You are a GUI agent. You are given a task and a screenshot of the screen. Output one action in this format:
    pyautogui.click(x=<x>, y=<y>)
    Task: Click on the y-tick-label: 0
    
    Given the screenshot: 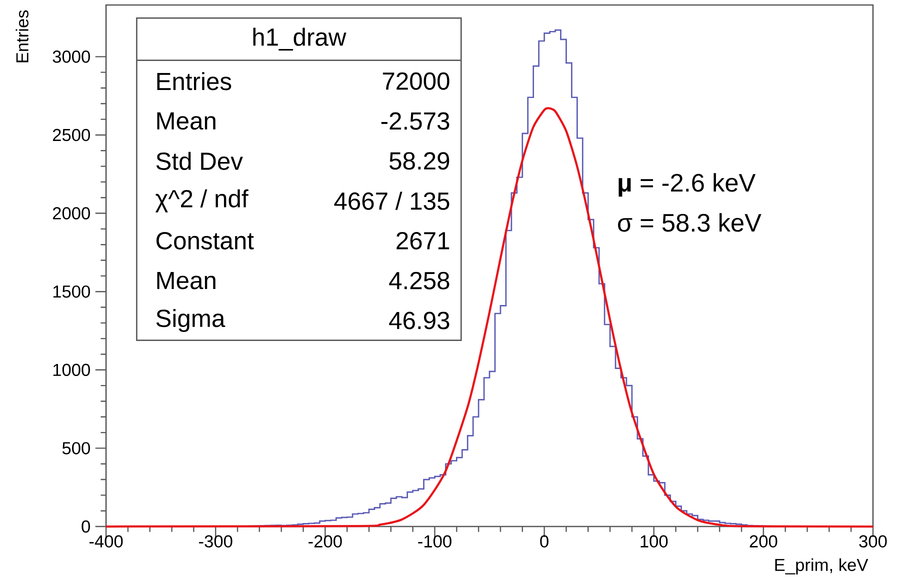 What is the action you would take?
    pyautogui.click(x=86, y=526)
    